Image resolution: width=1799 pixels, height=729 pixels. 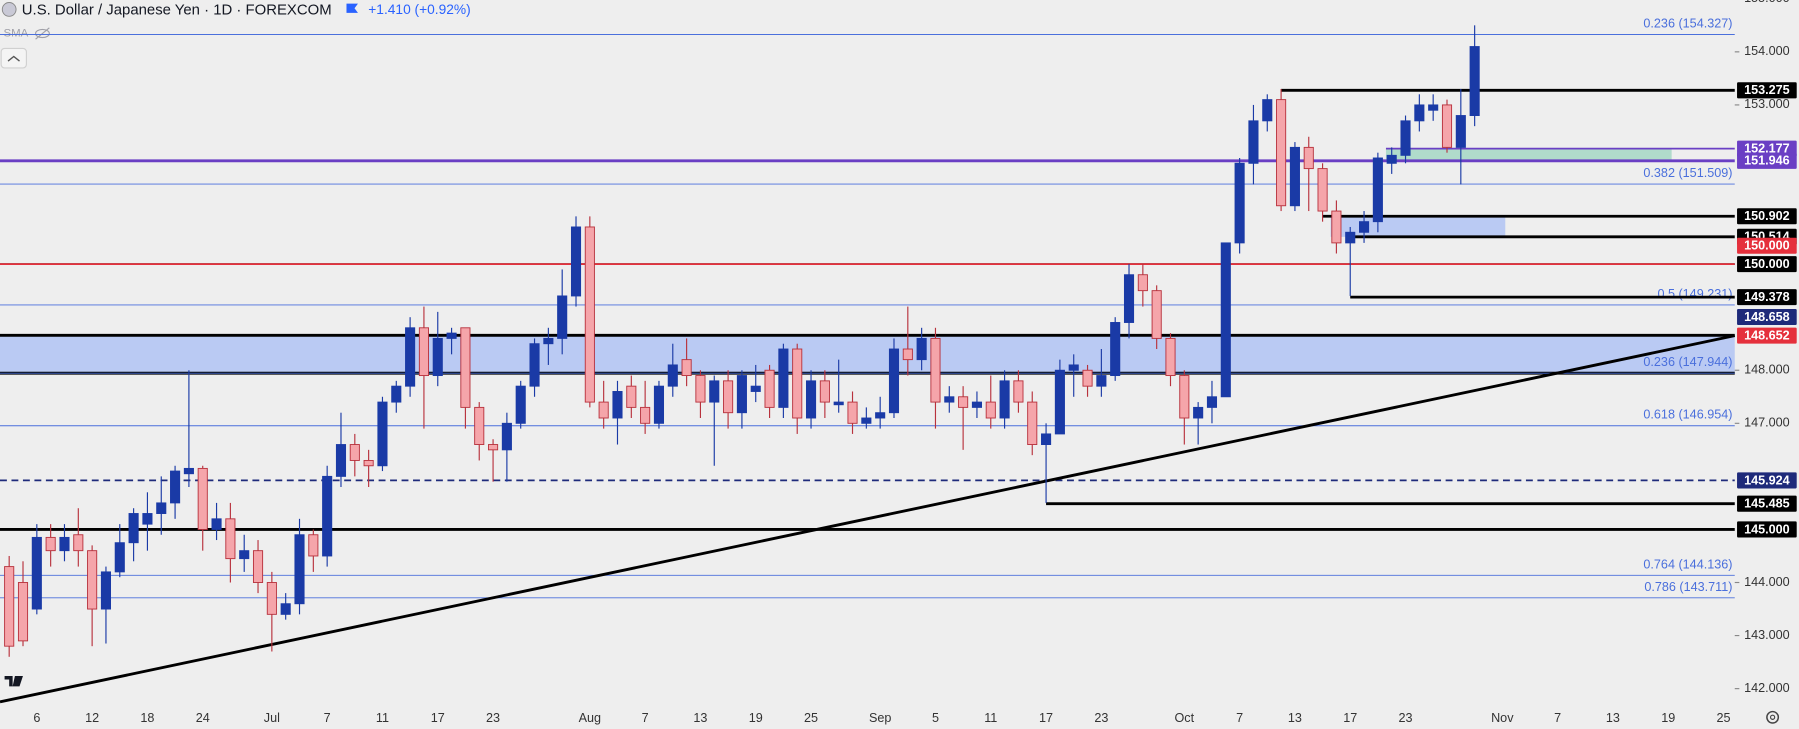 I want to click on x-tick-label: 19, so click(x=1668, y=718).